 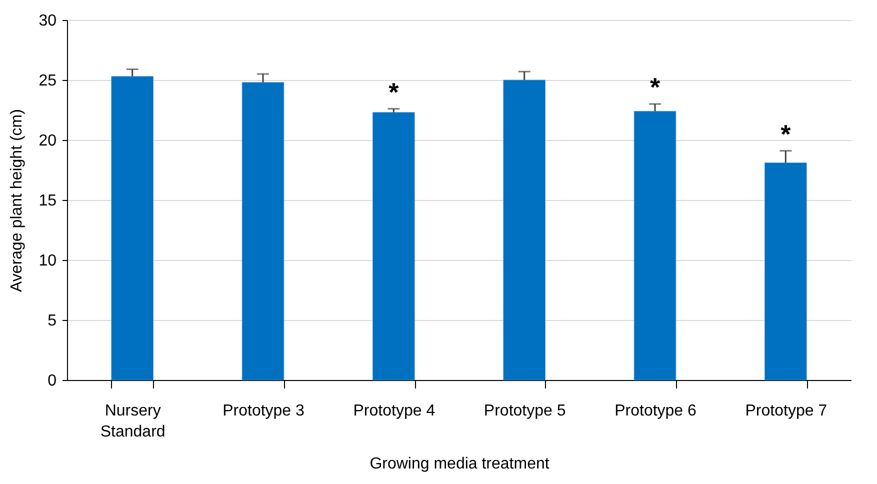 I want to click on x-tick-label: Prototype 5, so click(x=525, y=411).